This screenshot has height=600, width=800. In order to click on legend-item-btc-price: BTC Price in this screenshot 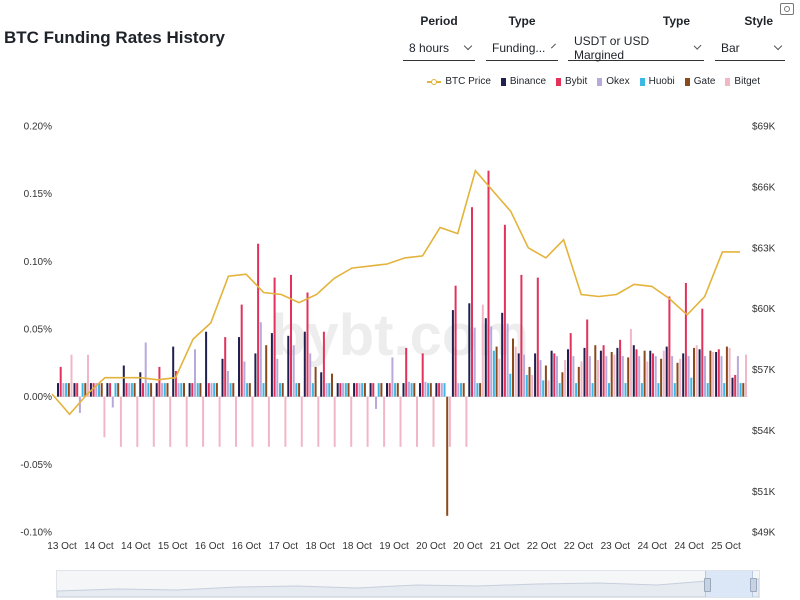, I will do `click(459, 81)`.